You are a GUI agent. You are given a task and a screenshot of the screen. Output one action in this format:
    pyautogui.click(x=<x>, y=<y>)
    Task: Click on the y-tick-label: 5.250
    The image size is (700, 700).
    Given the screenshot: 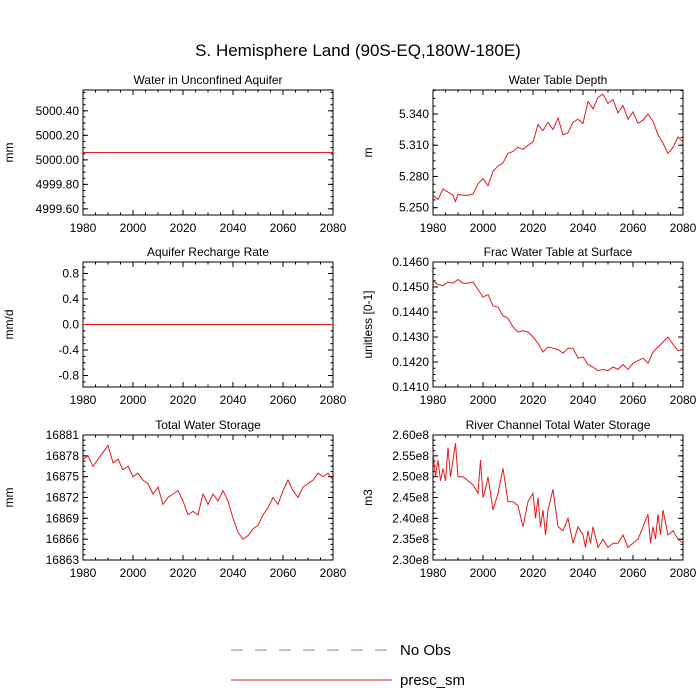 What is the action you would take?
    pyautogui.click(x=414, y=208)
    